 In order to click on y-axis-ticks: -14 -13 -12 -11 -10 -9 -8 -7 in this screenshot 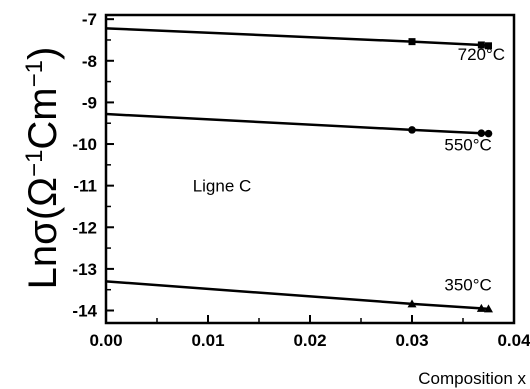, I will do `click(93, 165)`.